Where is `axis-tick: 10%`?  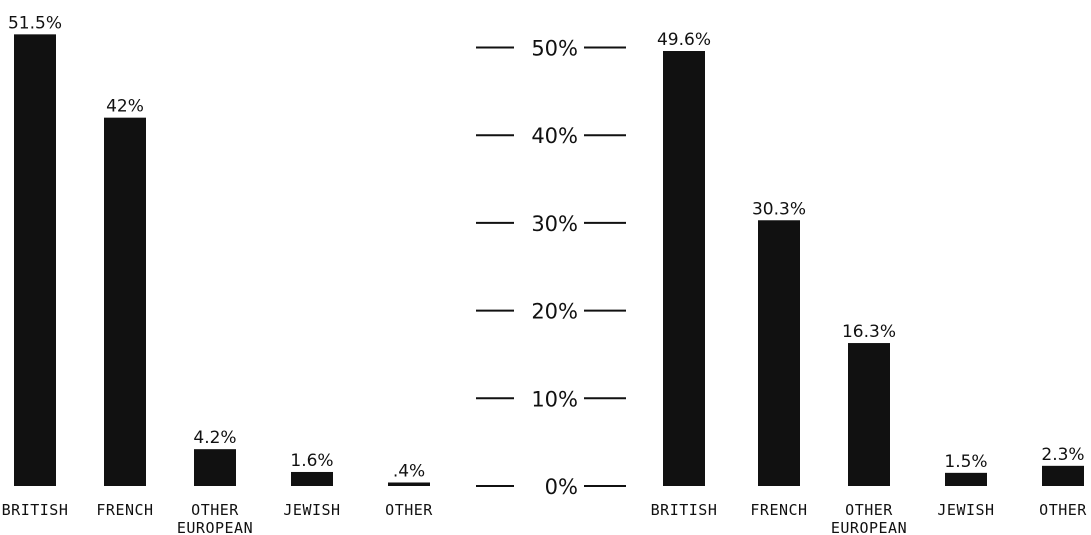 axis-tick: 10% is located at coordinates (551, 399).